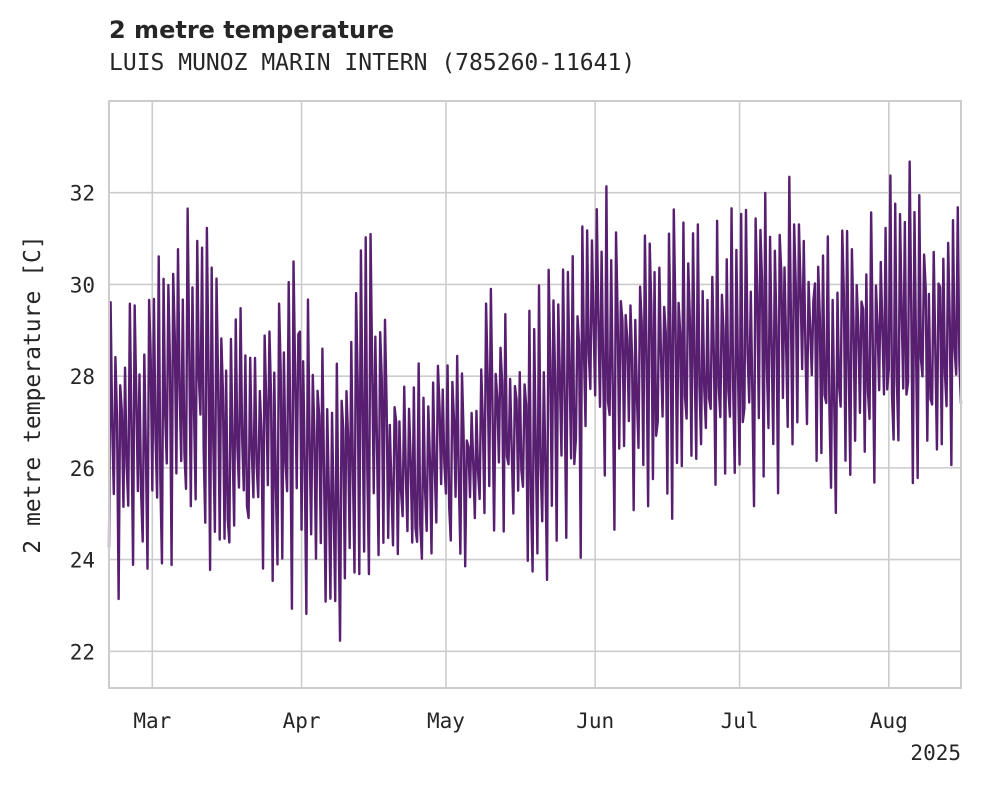  Describe the element at coordinates (372, 63) in the screenshot. I see `chart-subtitle: LUIS MUNOZ MARIN INTERN (785260-11641)` at that location.